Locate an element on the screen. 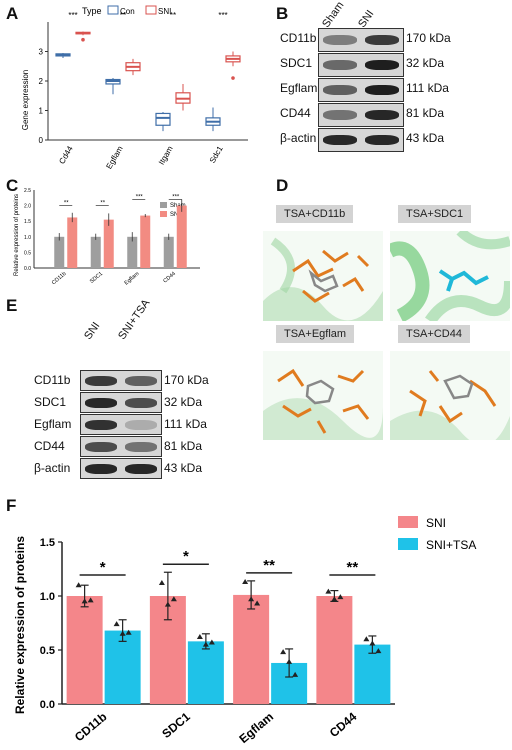 Image resolution: width=512 pixels, height=750 pixels. panel-label-b: B is located at coordinates (282, 13).